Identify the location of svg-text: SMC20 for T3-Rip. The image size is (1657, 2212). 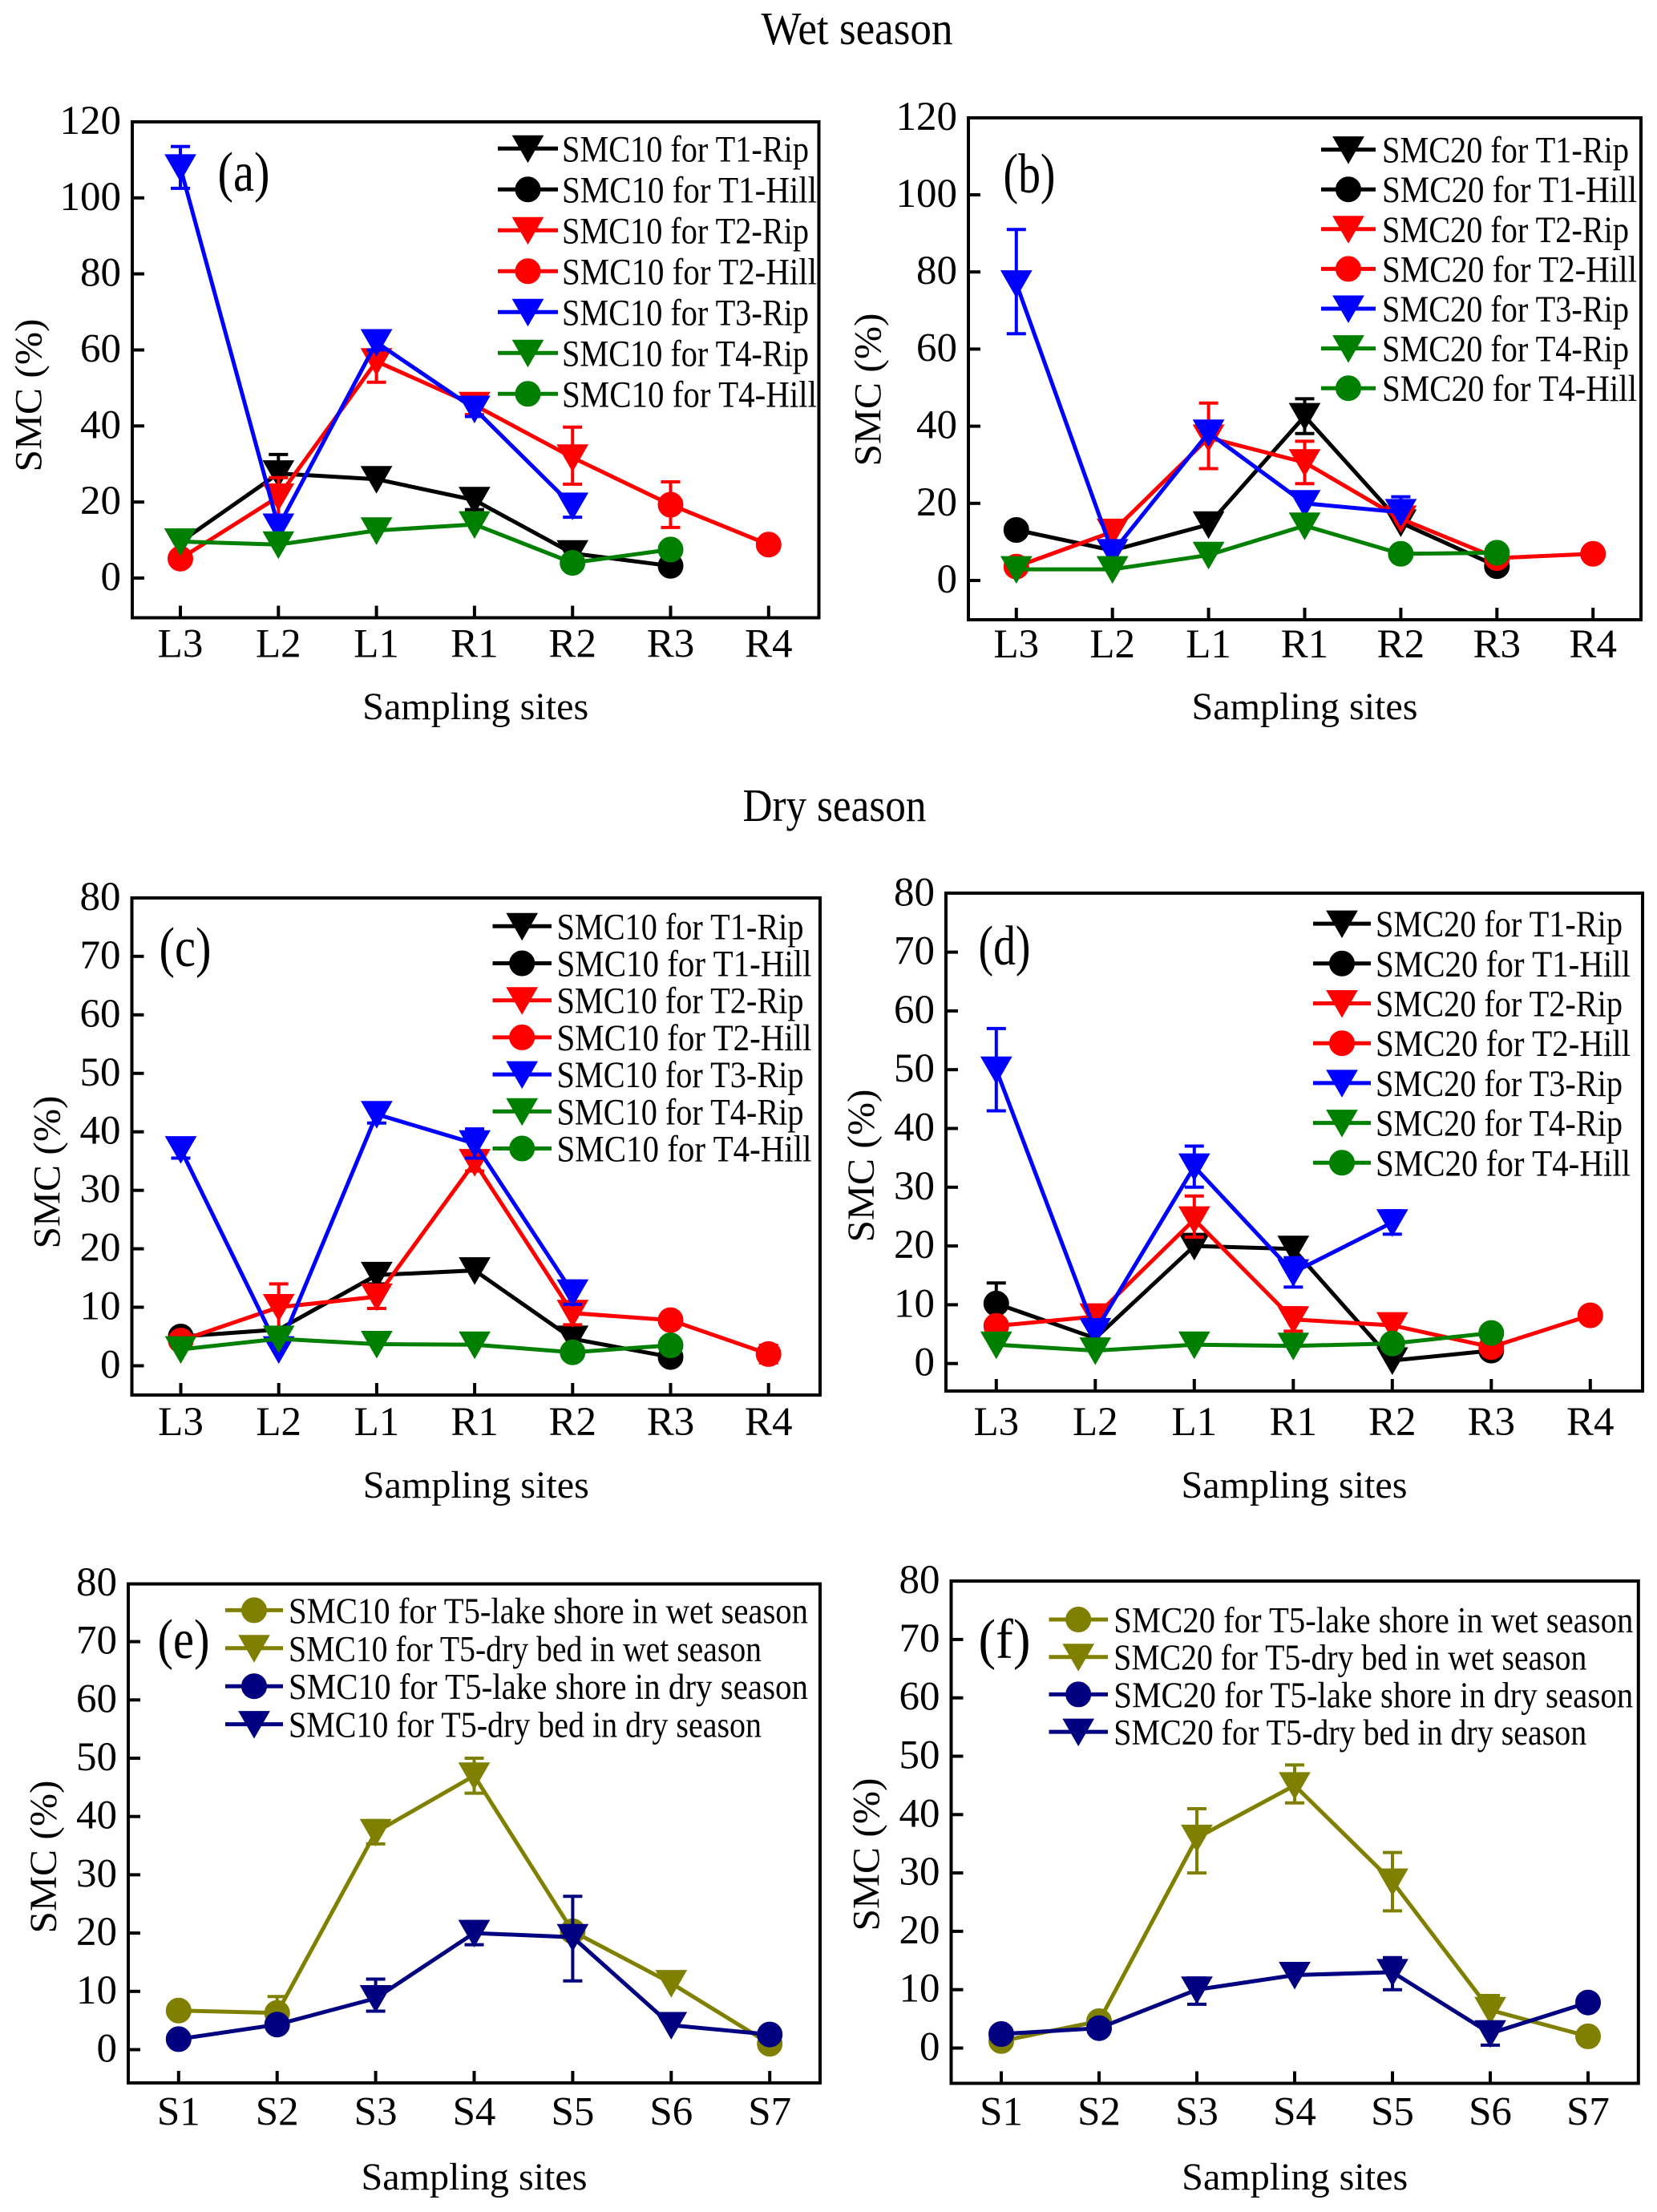
(1505, 309).